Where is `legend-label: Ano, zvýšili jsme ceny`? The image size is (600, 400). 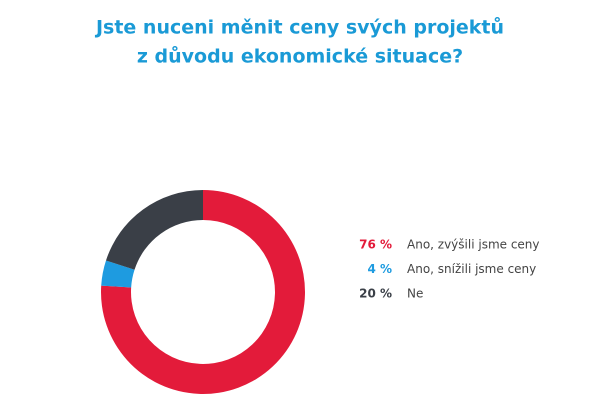
legend-label: Ano, zvýšili jsme ceny is located at coordinates (473, 245).